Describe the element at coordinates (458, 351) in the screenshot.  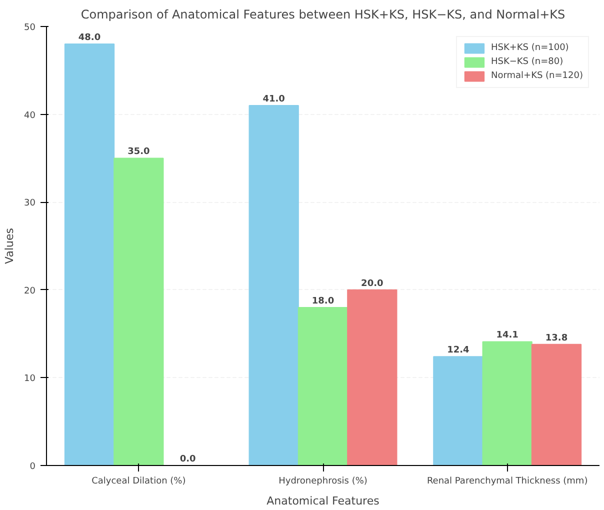
I see `data-label: 12.4` at that location.